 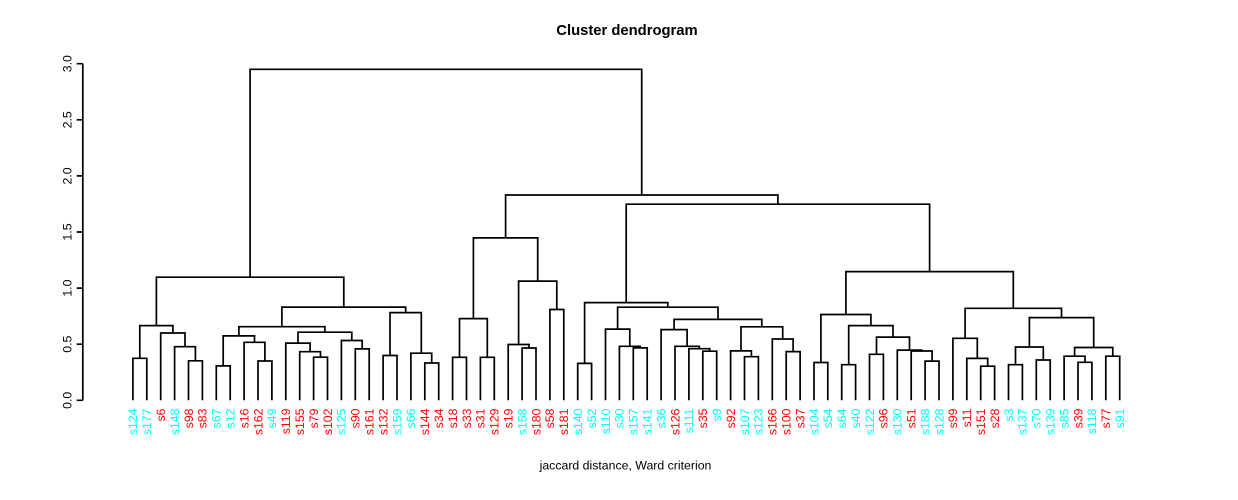 I want to click on svg-text: s83, so click(x=203, y=418).